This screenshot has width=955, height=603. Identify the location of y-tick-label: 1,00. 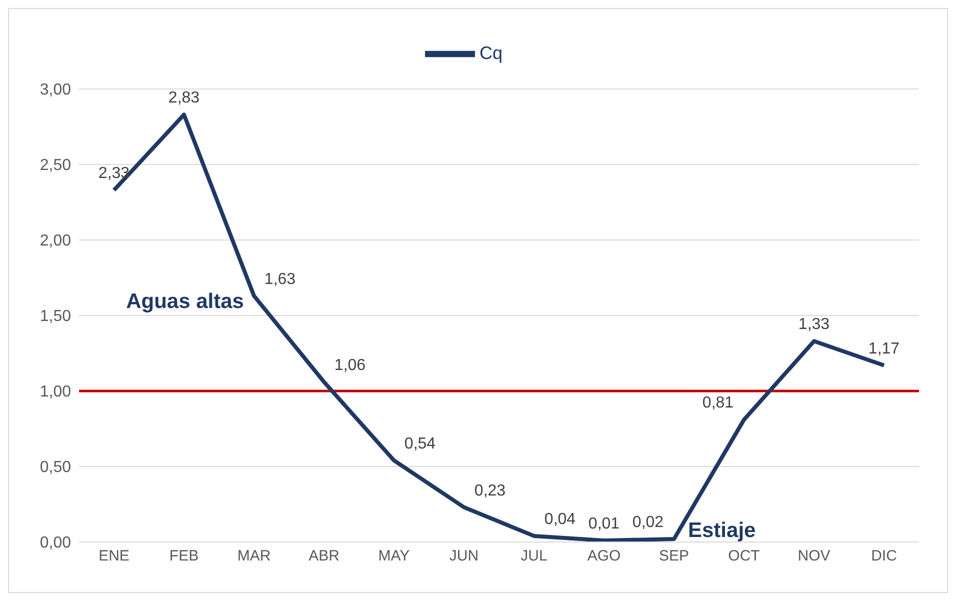
(56, 392).